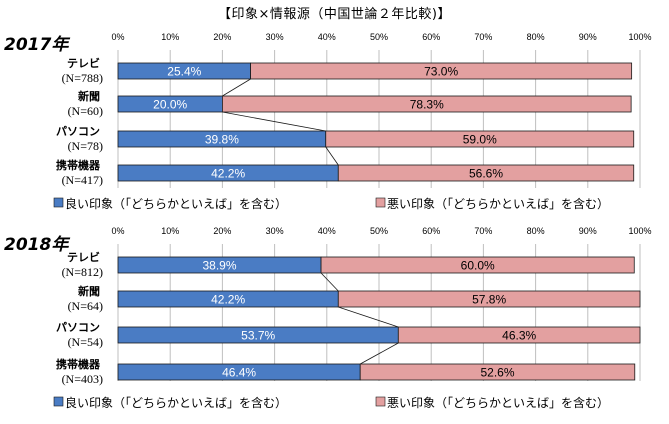 The image size is (669, 424). What do you see at coordinates (37, 45) in the screenshot?
I see `year-label: 2017年` at bounding box center [37, 45].